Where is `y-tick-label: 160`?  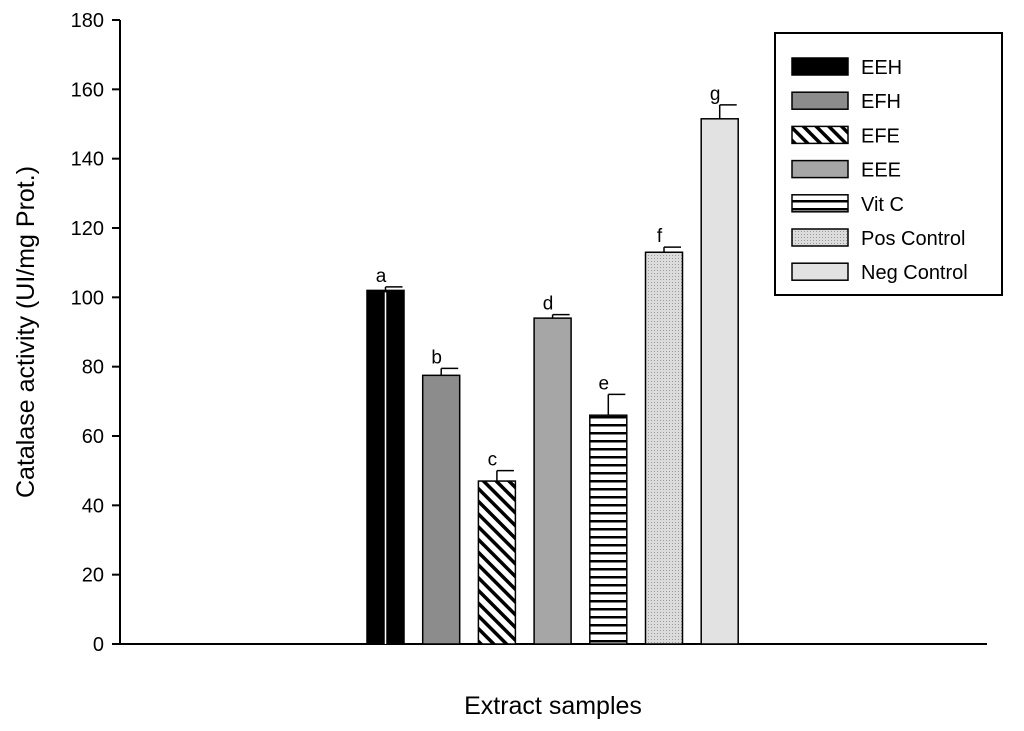 y-tick-label: 160 is located at coordinates (87, 90).